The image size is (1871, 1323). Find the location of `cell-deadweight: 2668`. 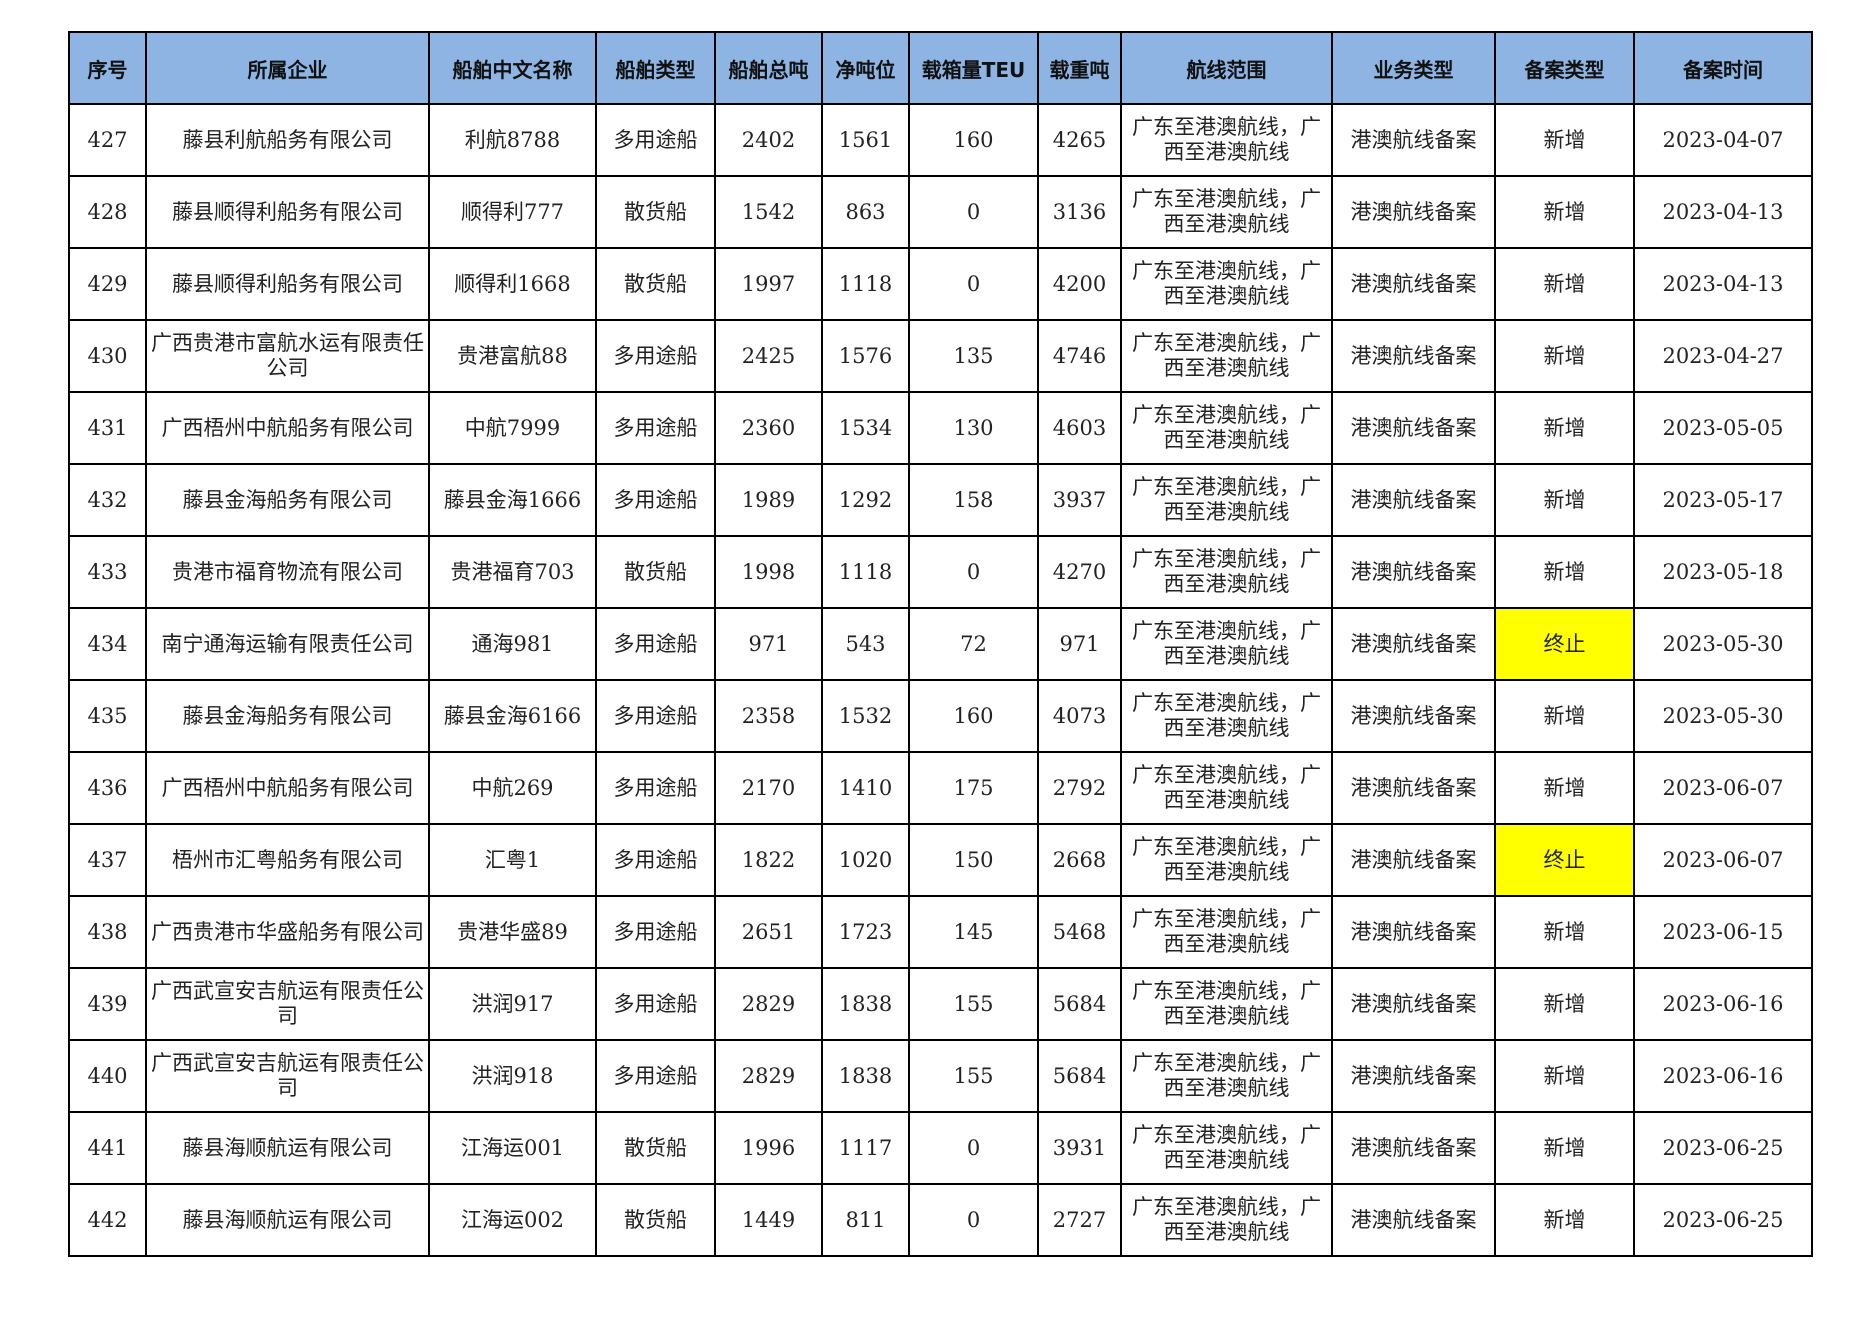

cell-deadweight: 2668 is located at coordinates (1079, 860).